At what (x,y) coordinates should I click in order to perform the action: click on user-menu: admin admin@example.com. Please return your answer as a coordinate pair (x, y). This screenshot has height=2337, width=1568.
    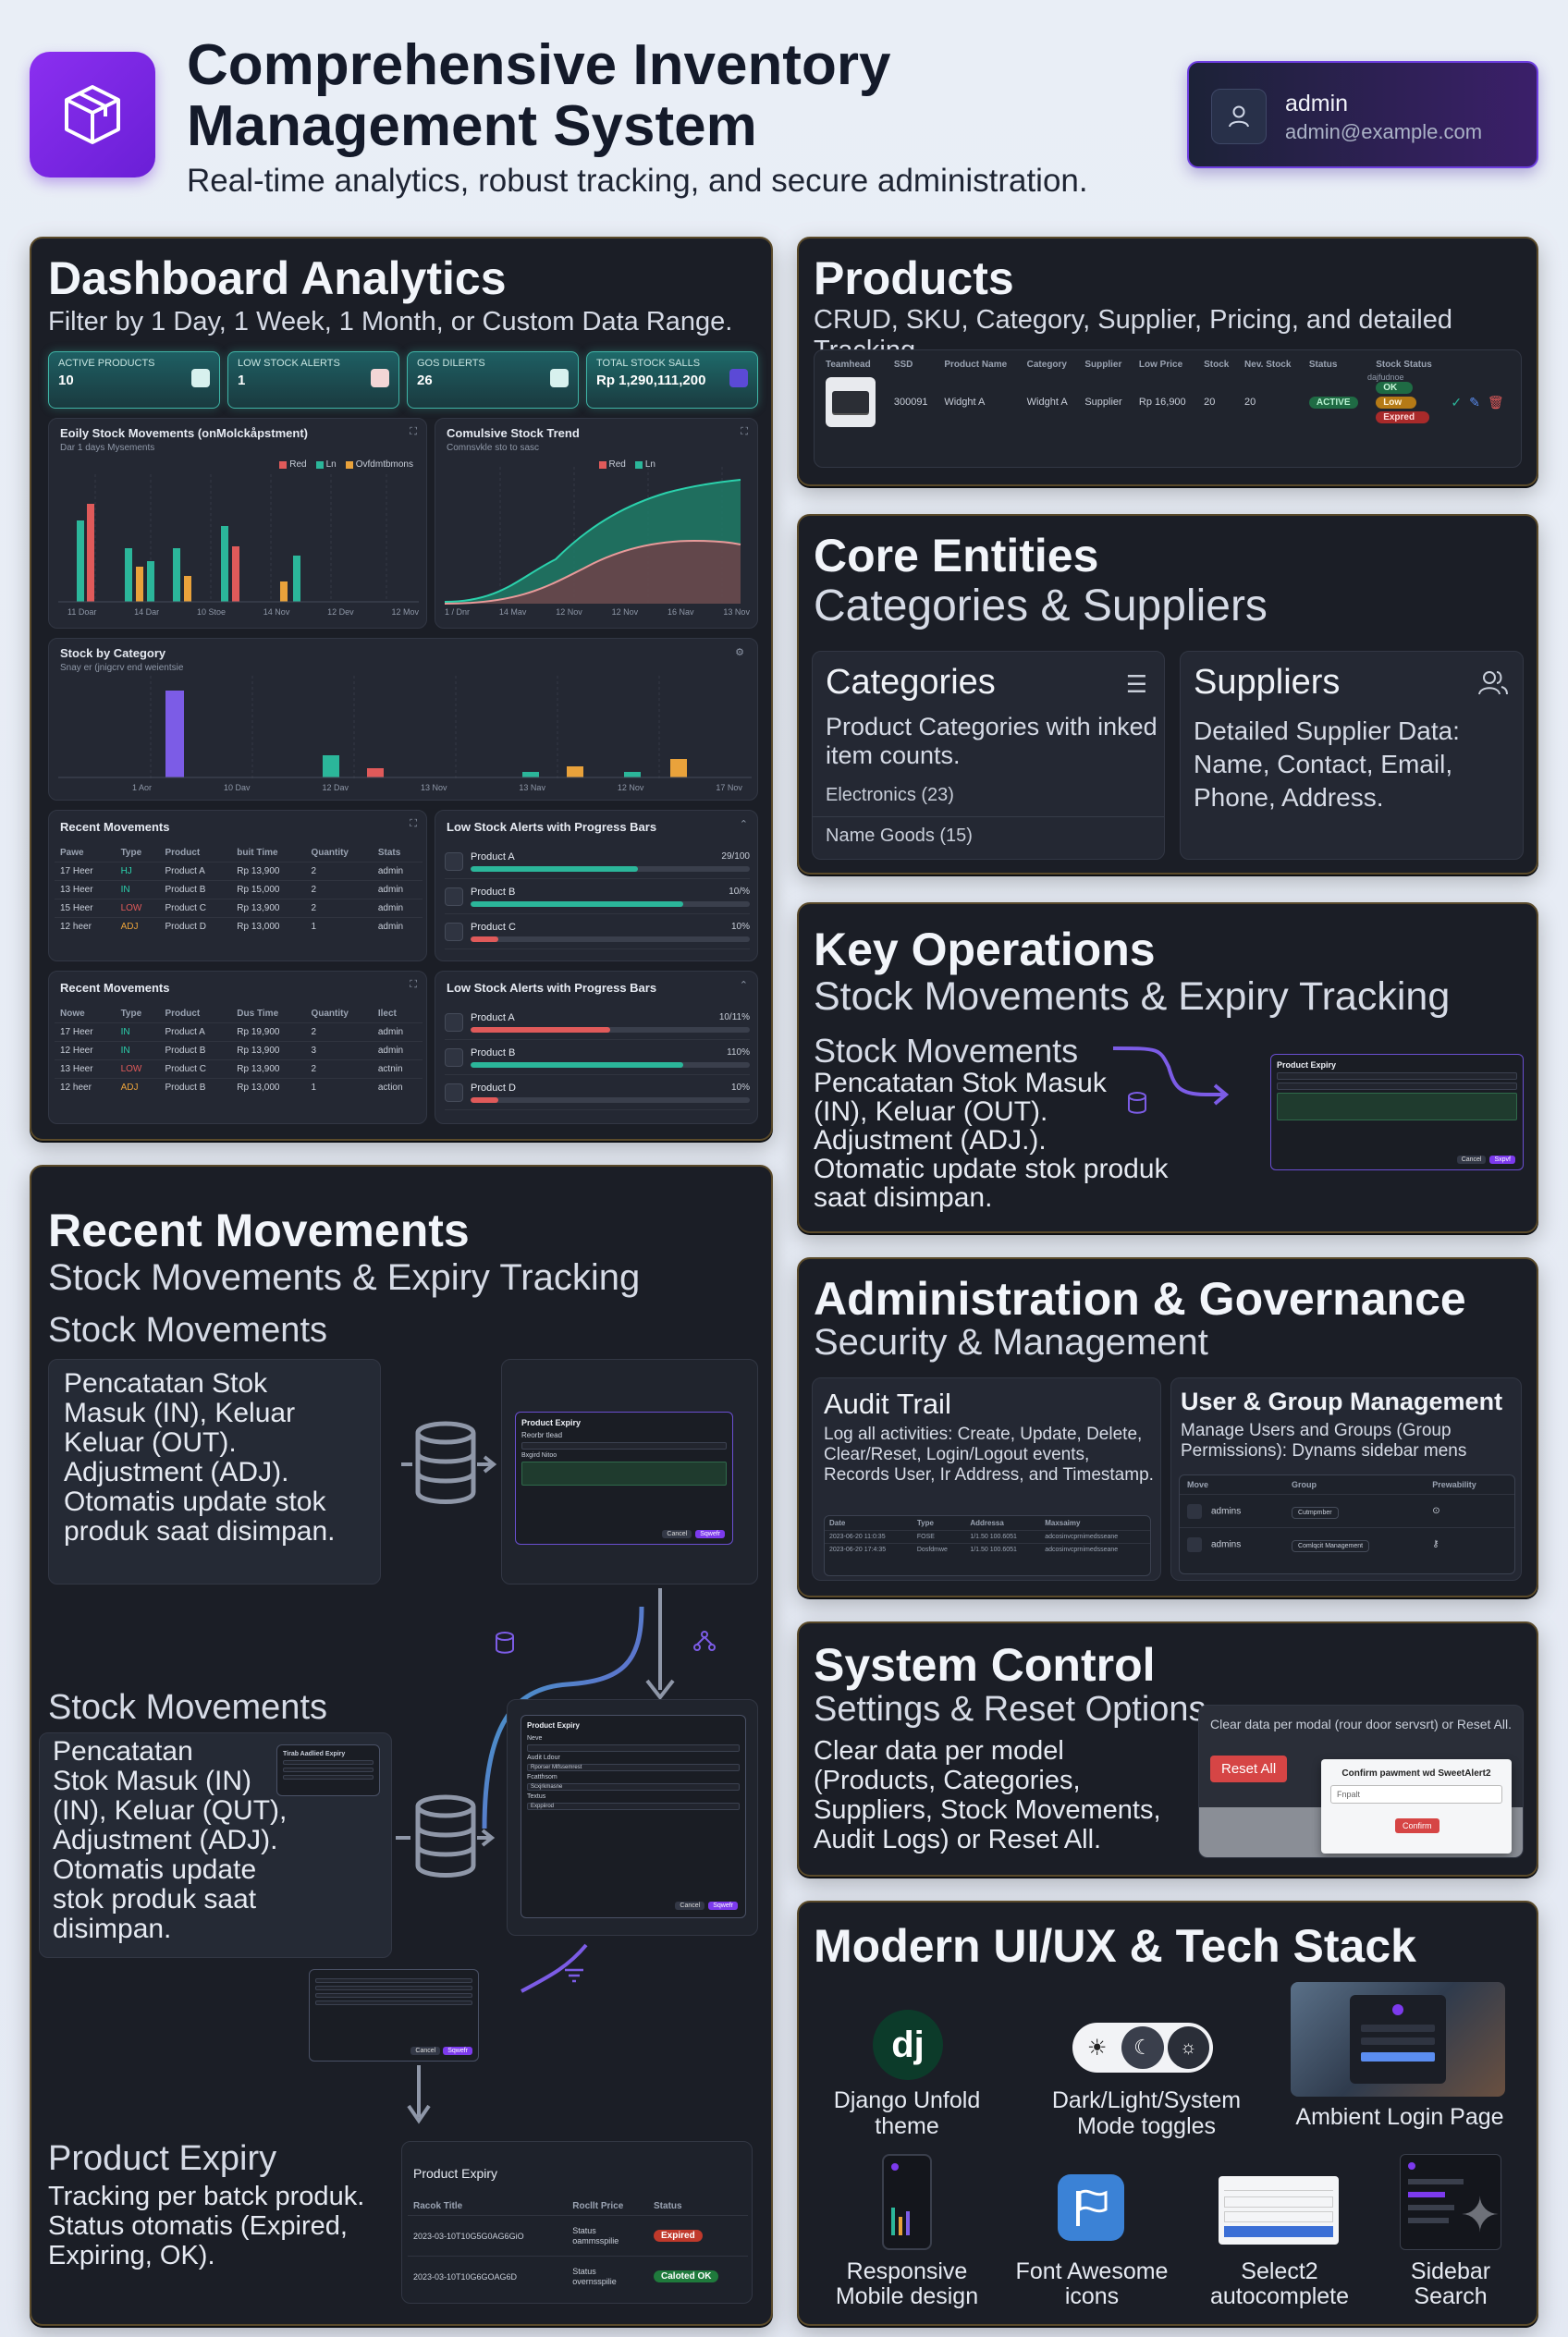
    Looking at the image, I should click on (1363, 114).